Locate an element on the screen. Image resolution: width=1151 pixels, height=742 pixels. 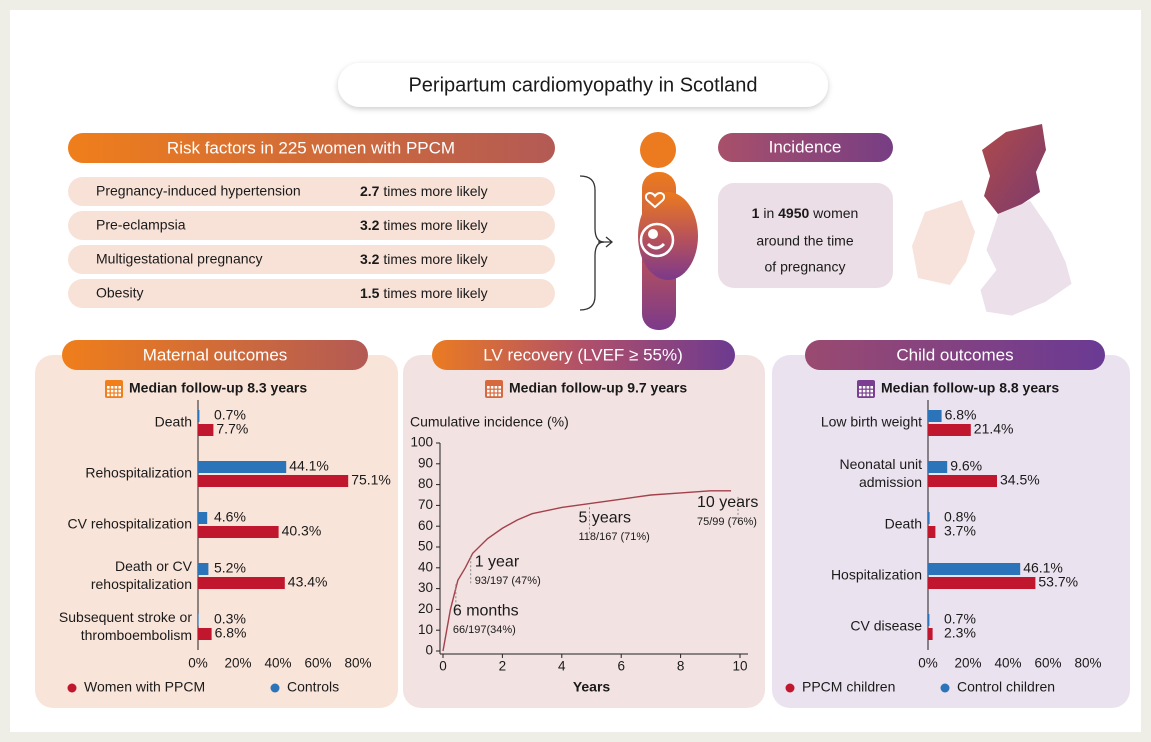
x-tick-label: 8 is located at coordinates (681, 666).